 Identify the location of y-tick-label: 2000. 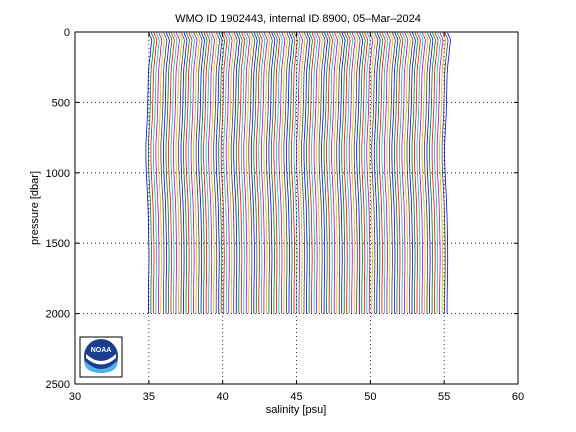
(58, 315).